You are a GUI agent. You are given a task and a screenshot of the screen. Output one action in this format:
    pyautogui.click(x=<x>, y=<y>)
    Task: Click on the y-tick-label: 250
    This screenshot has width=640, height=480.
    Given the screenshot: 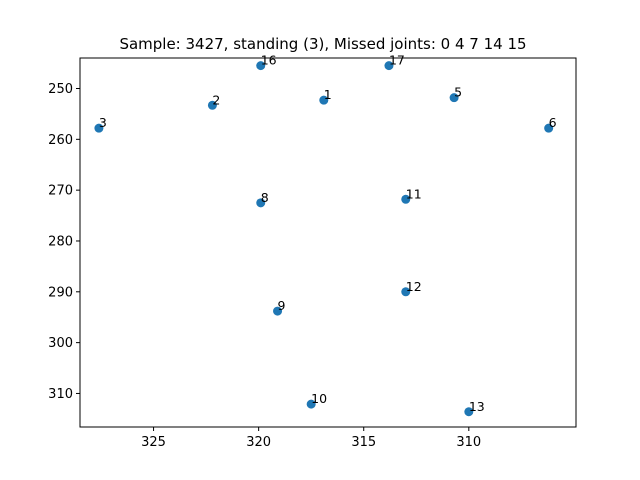 What is the action you would take?
    pyautogui.click(x=60, y=89)
    